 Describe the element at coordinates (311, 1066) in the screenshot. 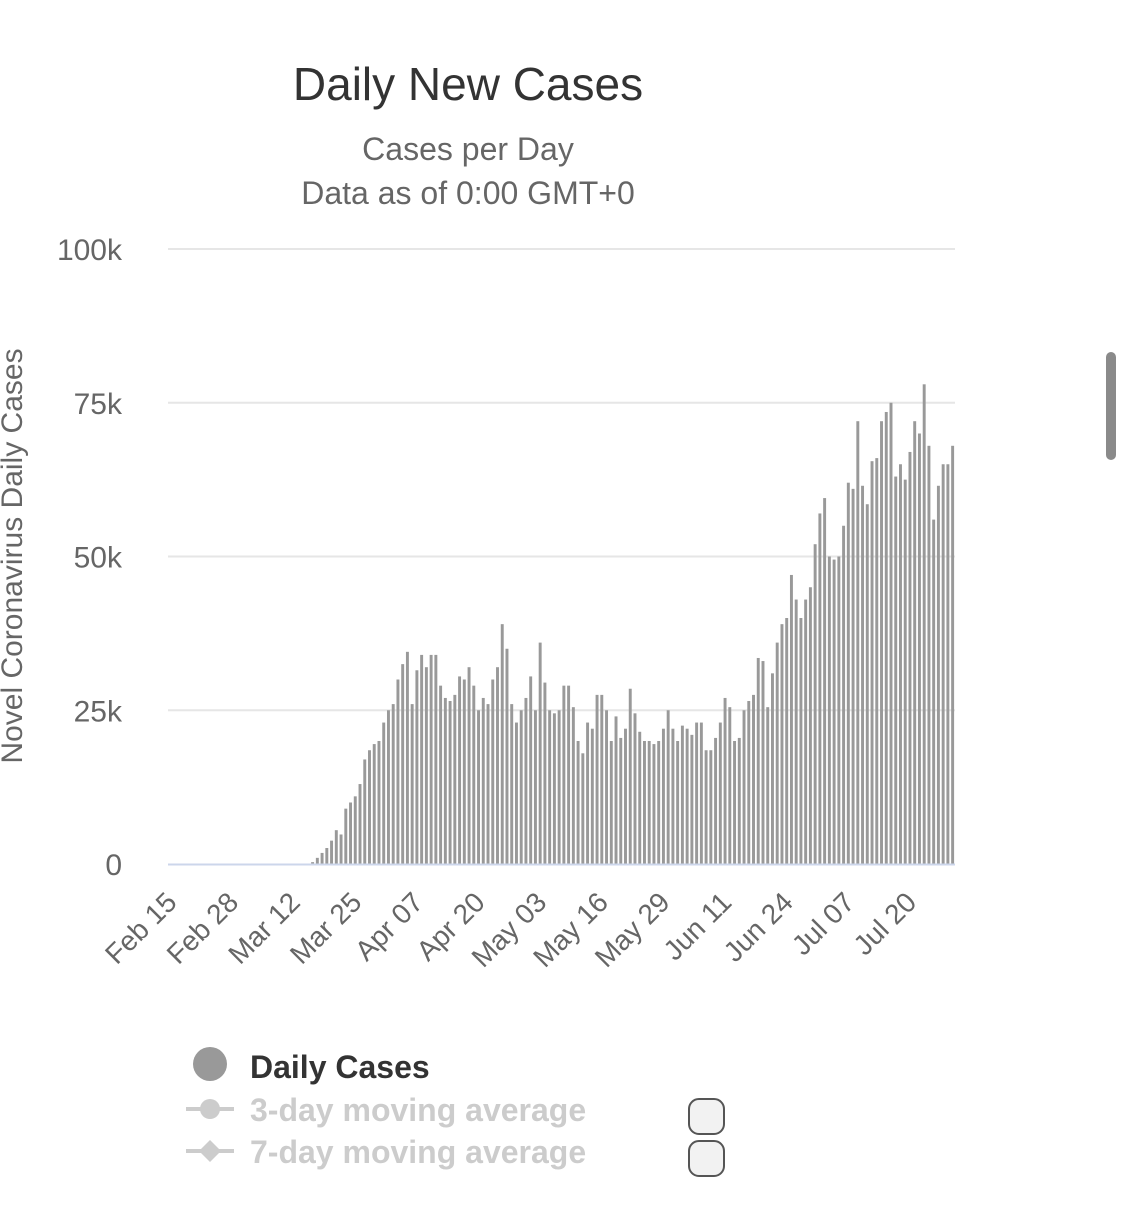

I see `legend-item-daily-cases: Daily Cases` at that location.